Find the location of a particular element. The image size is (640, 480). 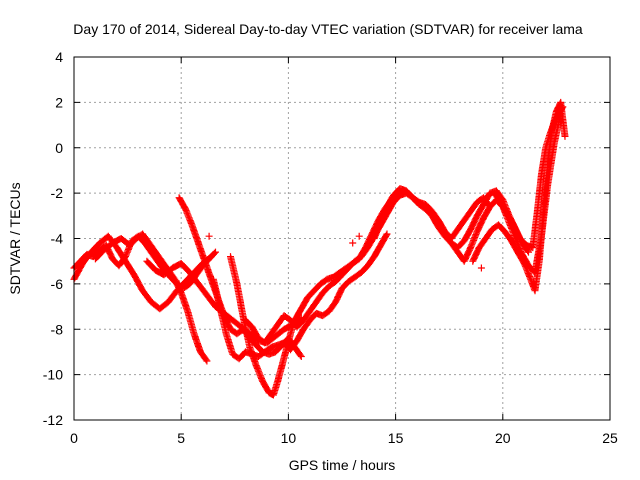

x-tick-label: 15 is located at coordinates (396, 438).